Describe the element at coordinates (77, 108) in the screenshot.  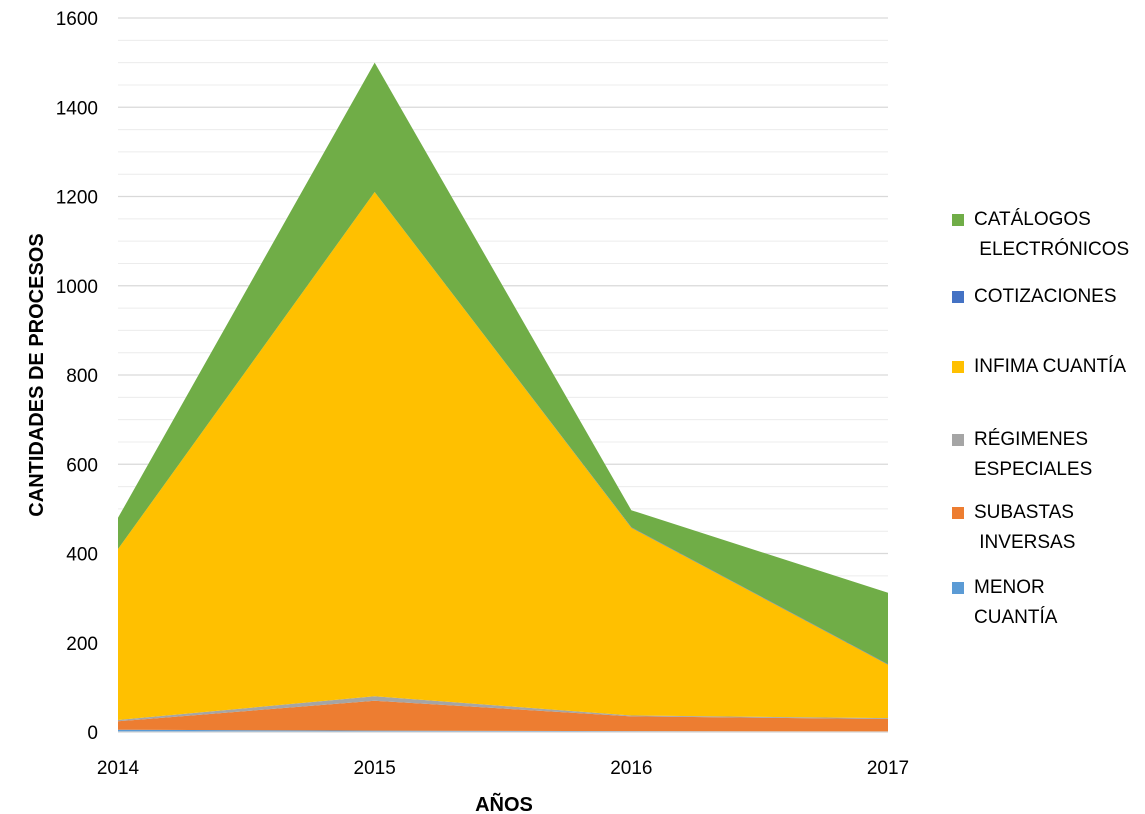
I see `y-tick-label: 1400` at that location.